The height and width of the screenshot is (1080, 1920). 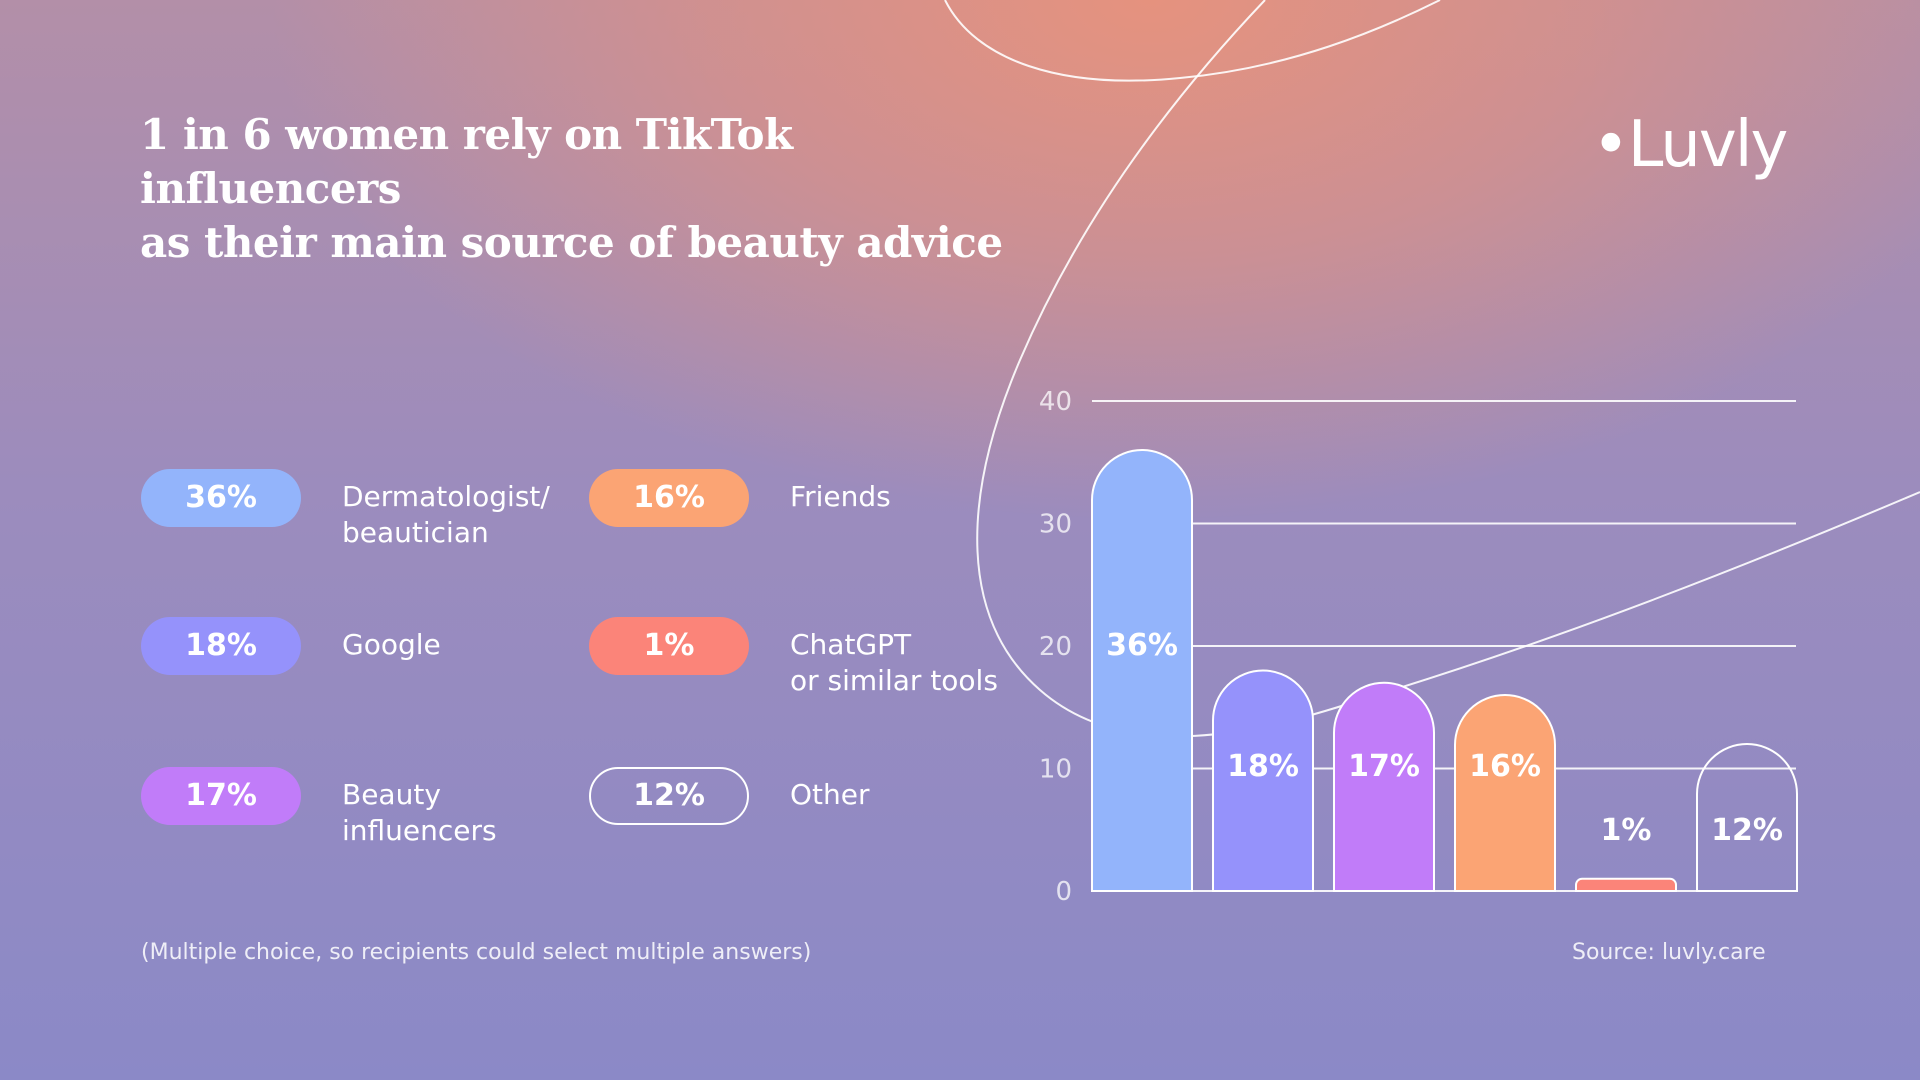 I want to click on bar-data-label: 36%, so click(x=1142, y=645).